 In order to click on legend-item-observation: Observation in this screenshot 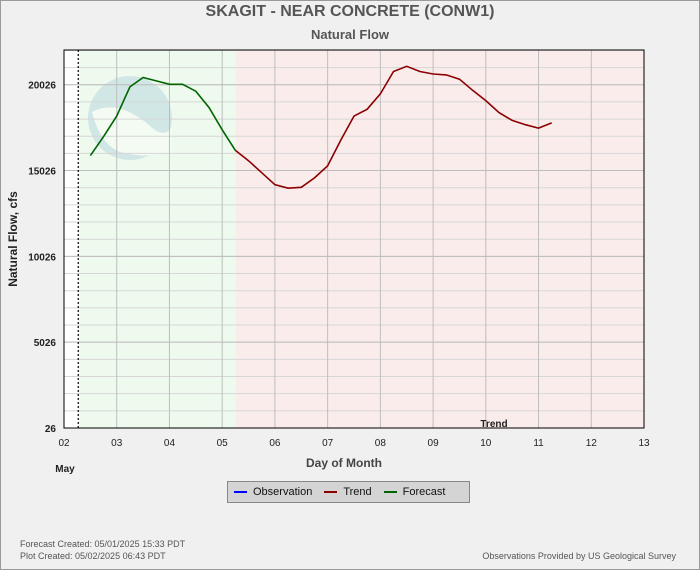, I will do `click(273, 492)`.